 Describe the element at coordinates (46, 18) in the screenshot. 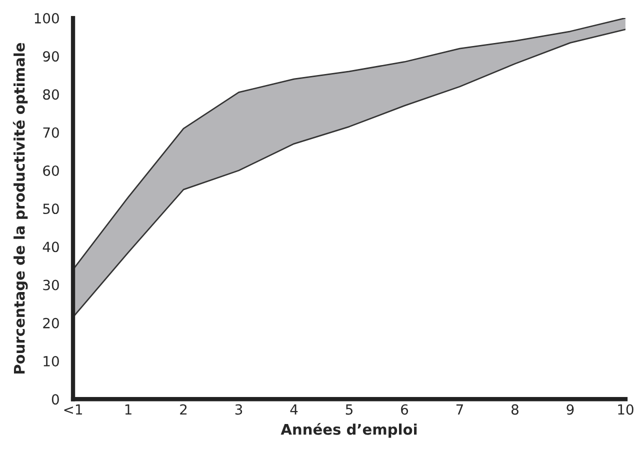

I see `y-tick-label: 100` at that location.